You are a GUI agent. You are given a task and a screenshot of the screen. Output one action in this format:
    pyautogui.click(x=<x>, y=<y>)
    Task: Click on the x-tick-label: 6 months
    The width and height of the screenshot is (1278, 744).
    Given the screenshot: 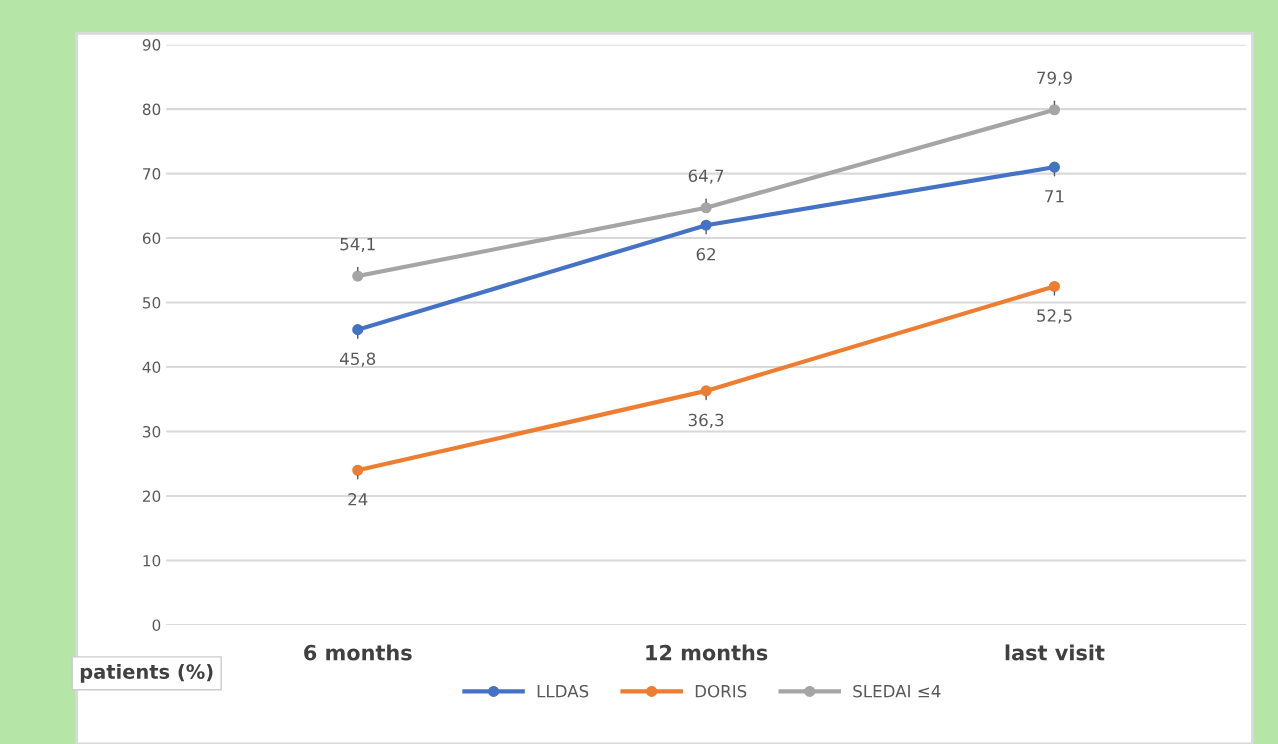 What is the action you would take?
    pyautogui.click(x=358, y=652)
    